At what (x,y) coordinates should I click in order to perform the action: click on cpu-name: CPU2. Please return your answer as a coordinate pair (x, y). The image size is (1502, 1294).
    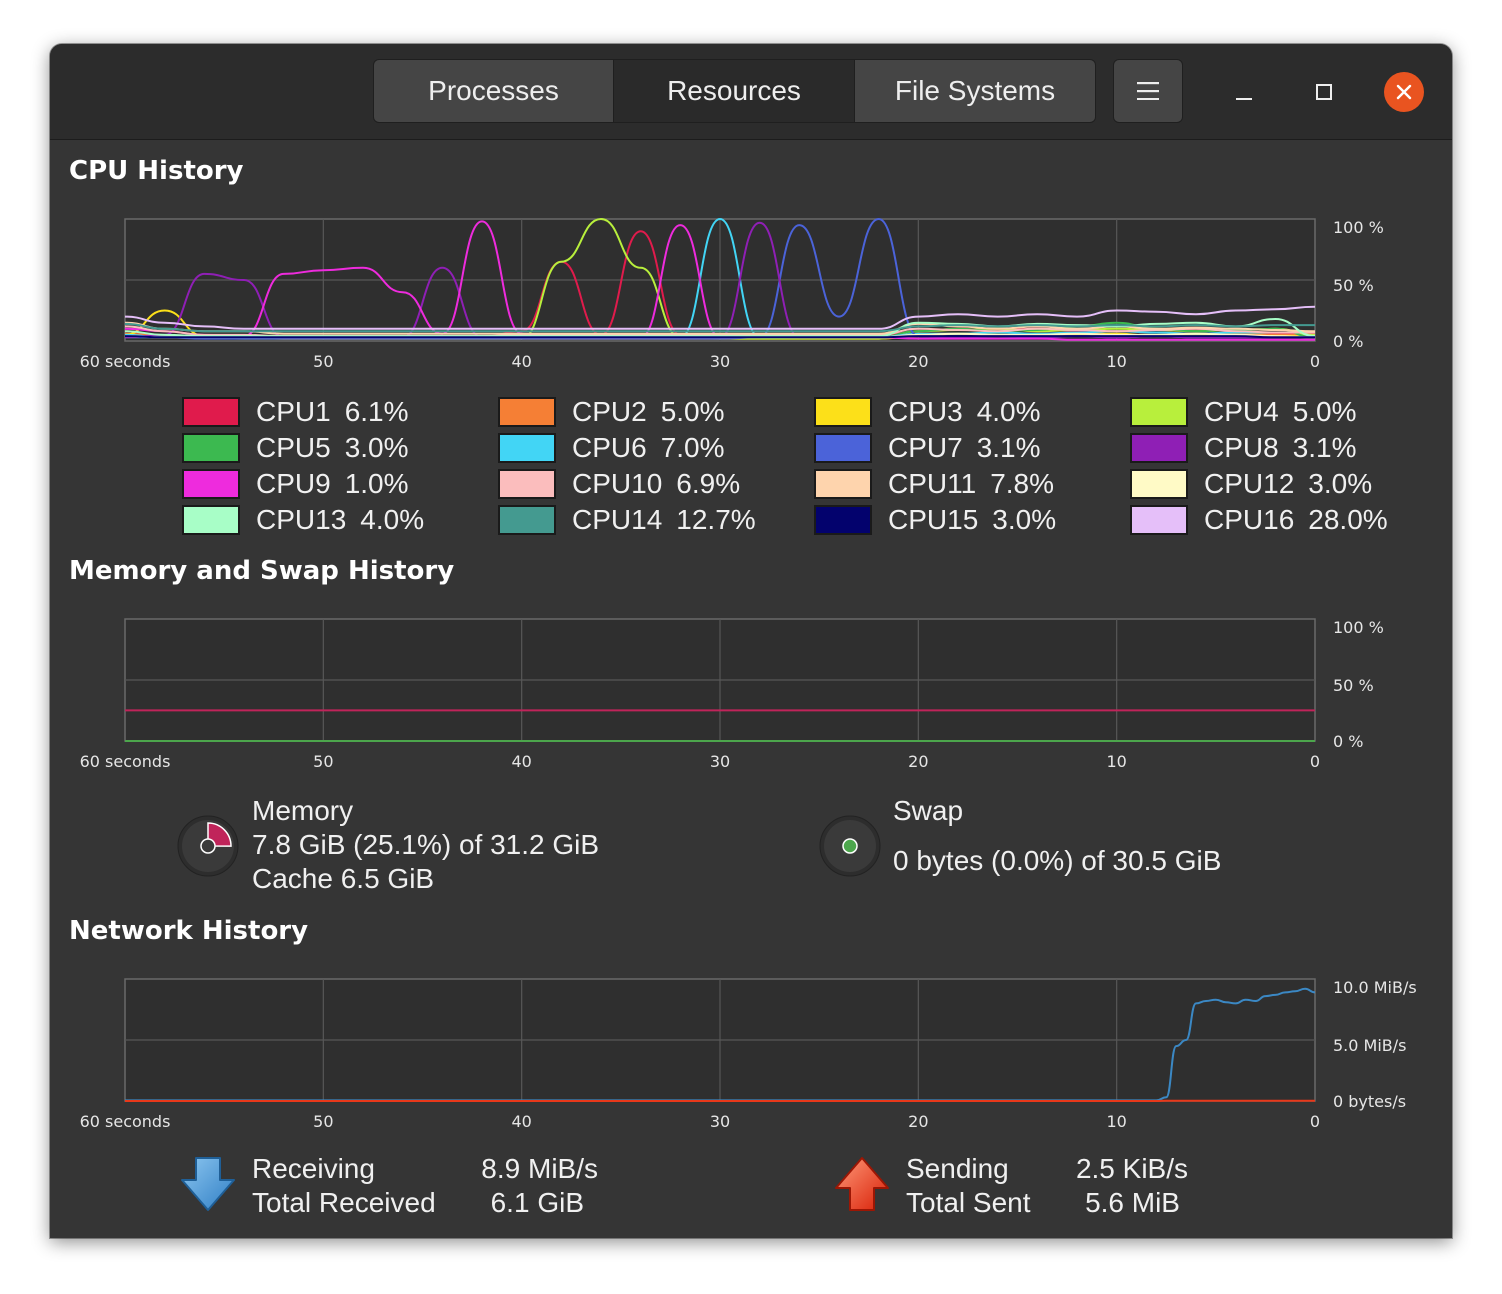
    Looking at the image, I should click on (609, 411).